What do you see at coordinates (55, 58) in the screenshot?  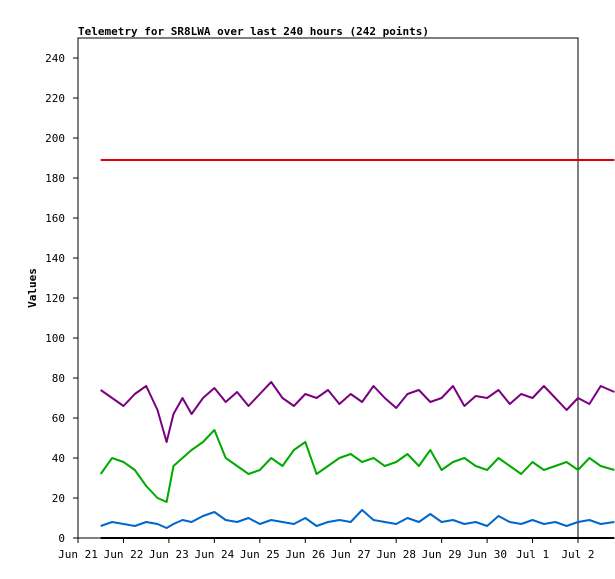 I see `y-tick-label: 240` at bounding box center [55, 58].